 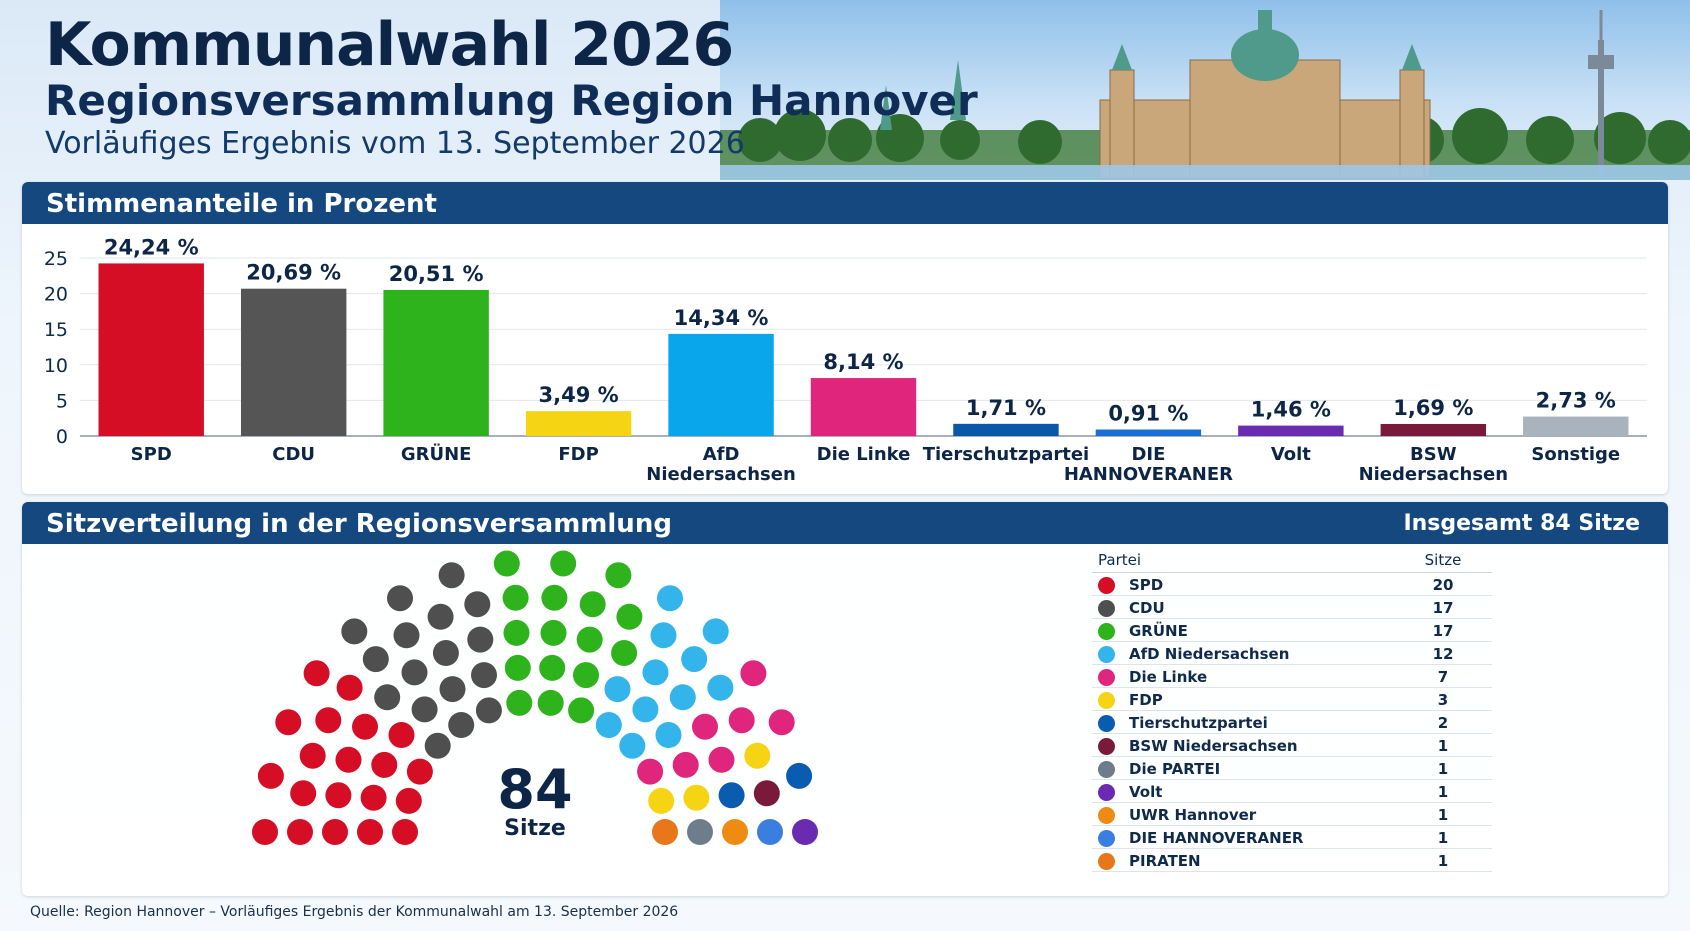 I want to click on legend-row: SPD 20, so click(x=1292, y=584).